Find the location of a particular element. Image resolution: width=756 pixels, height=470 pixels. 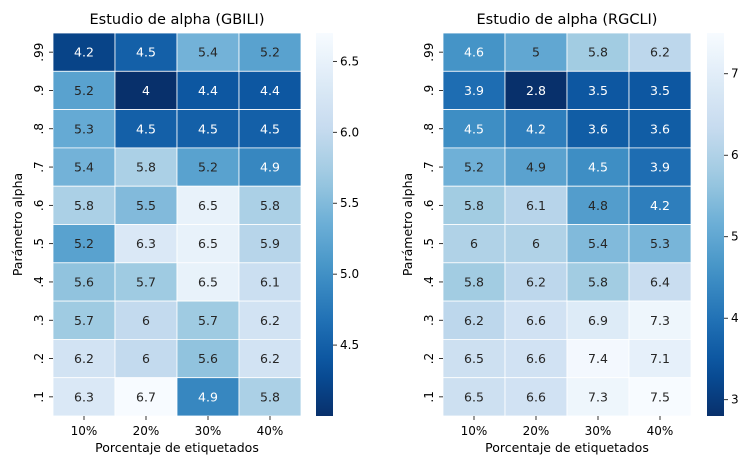

y-tick-label: .2 is located at coordinates (39, 358).